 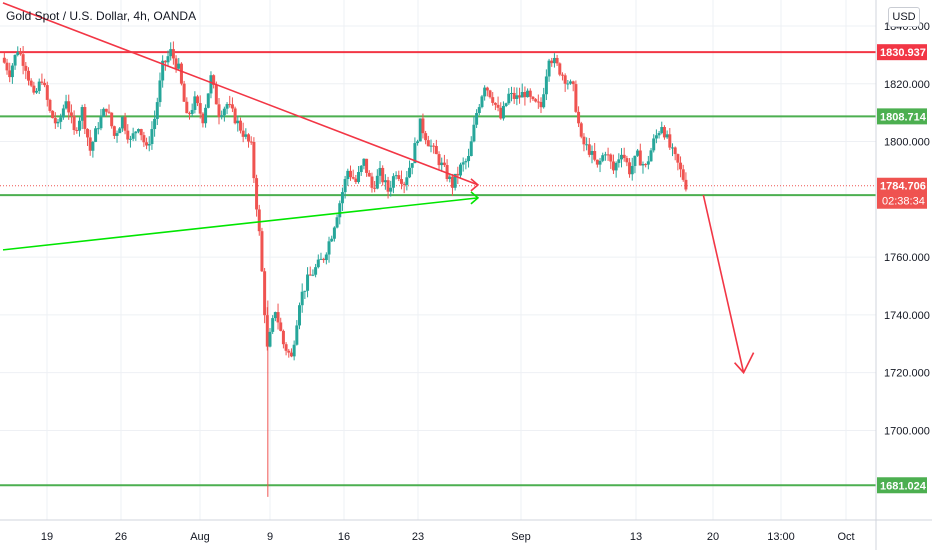 What do you see at coordinates (907, 85) in the screenshot?
I see `price-tick-label: 1820.000` at bounding box center [907, 85].